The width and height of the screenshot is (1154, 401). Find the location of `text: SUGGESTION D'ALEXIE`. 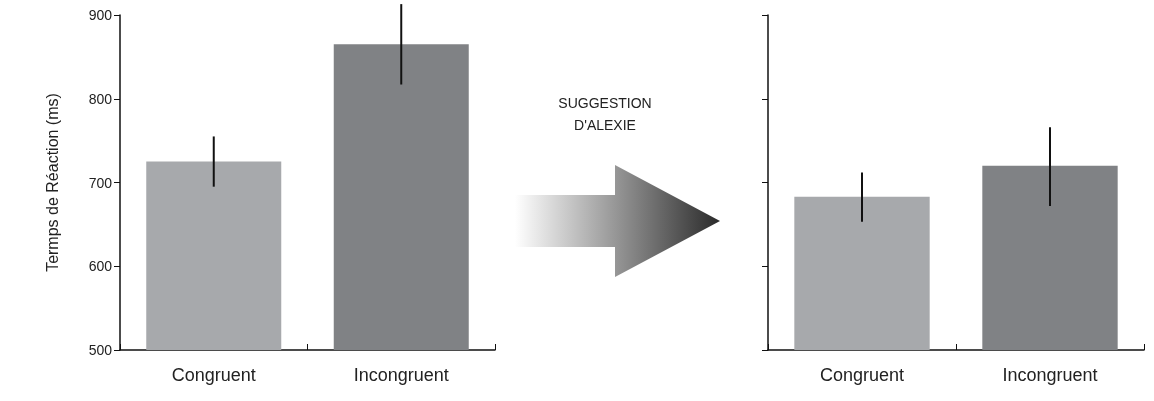

text: SUGGESTION D'ALEXIE is located at coordinates (605, 114).